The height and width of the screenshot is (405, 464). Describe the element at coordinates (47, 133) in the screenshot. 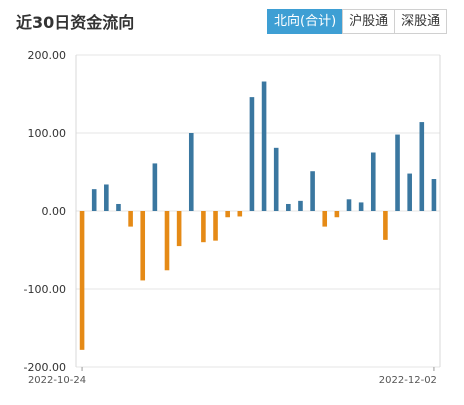

I see `y-tick-label: 100.00` at that location.